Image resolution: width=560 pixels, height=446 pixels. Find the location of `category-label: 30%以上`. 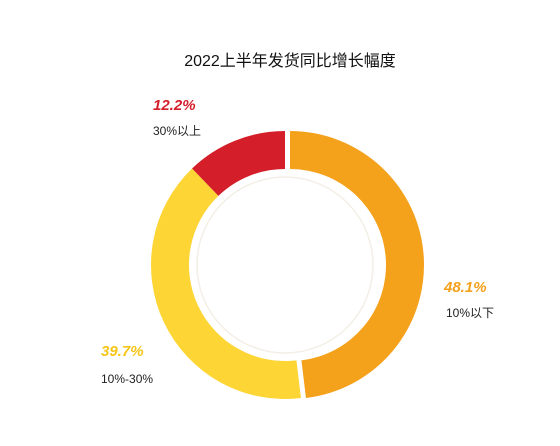

category-label: 30%以上 is located at coordinates (177, 131).